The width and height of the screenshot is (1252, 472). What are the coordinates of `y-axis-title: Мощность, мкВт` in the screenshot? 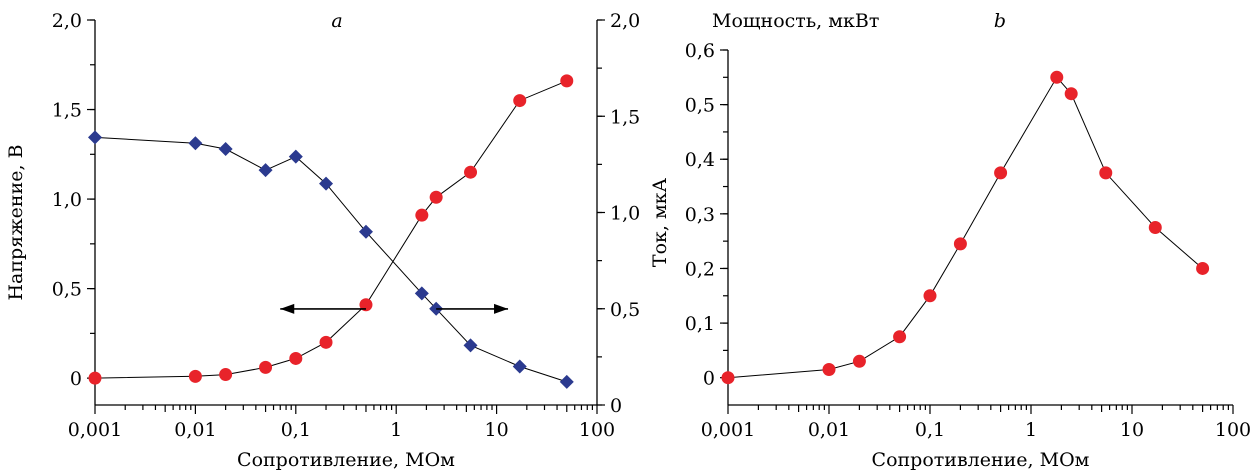 It's located at (795, 21).